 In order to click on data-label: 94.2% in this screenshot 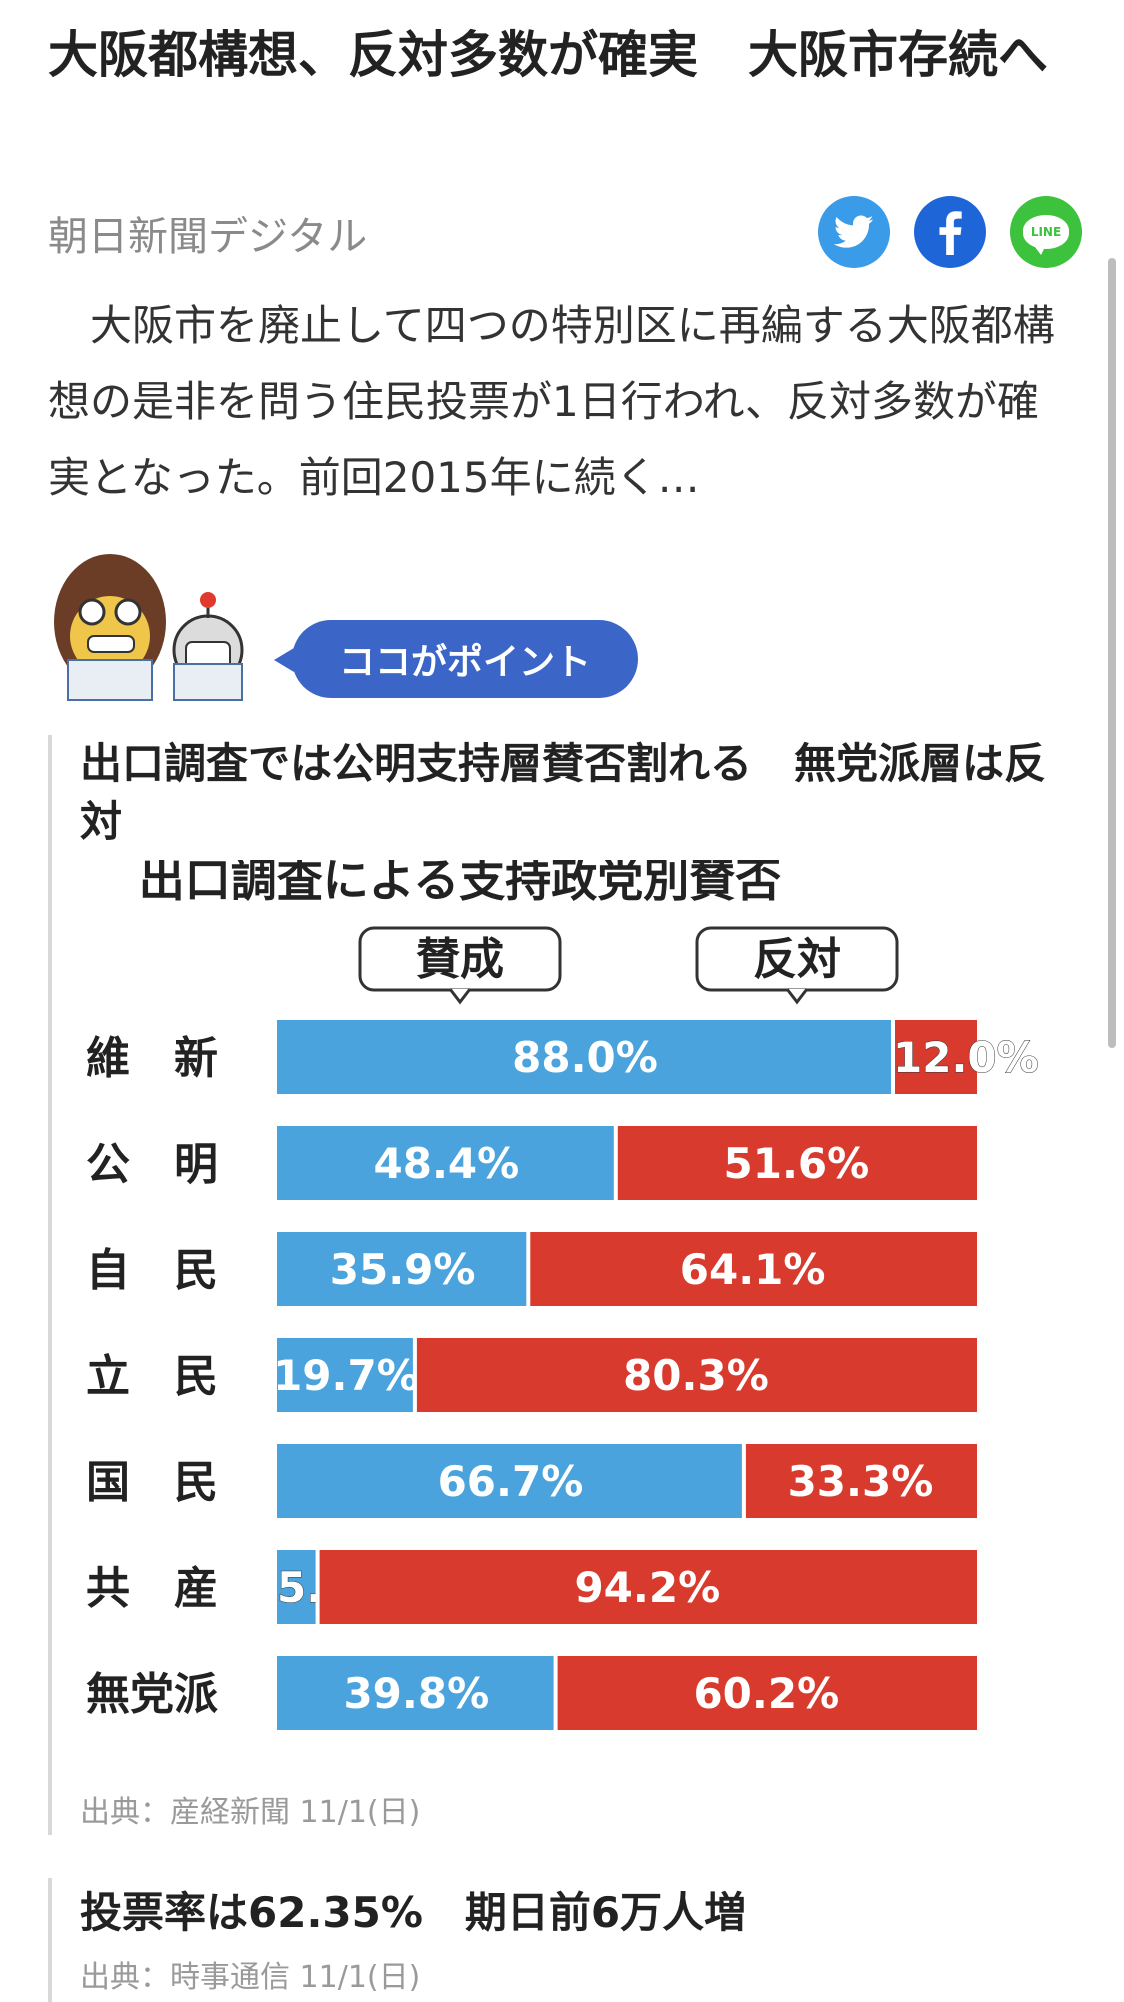, I will do `click(647, 1587)`.